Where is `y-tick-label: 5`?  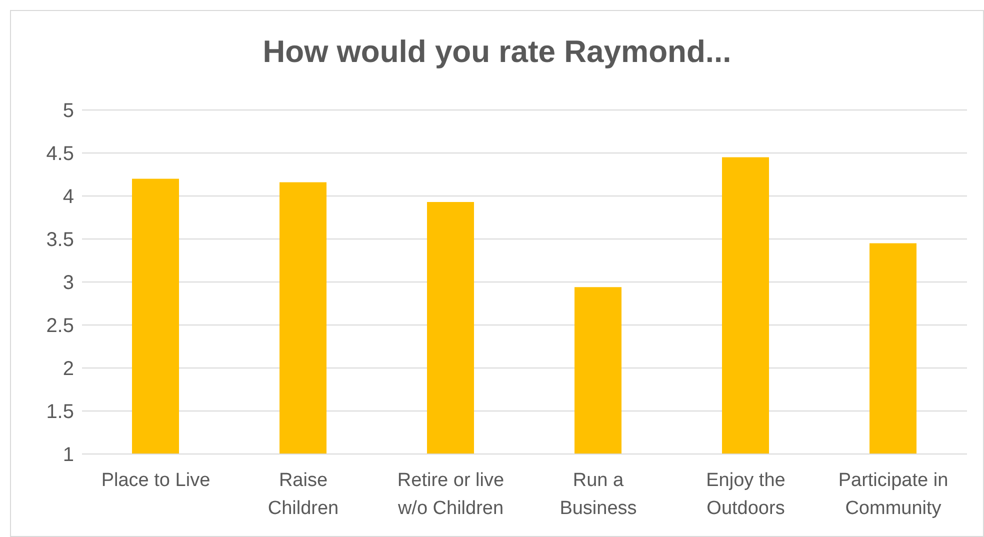
y-tick-label: 5 is located at coordinates (68, 111).